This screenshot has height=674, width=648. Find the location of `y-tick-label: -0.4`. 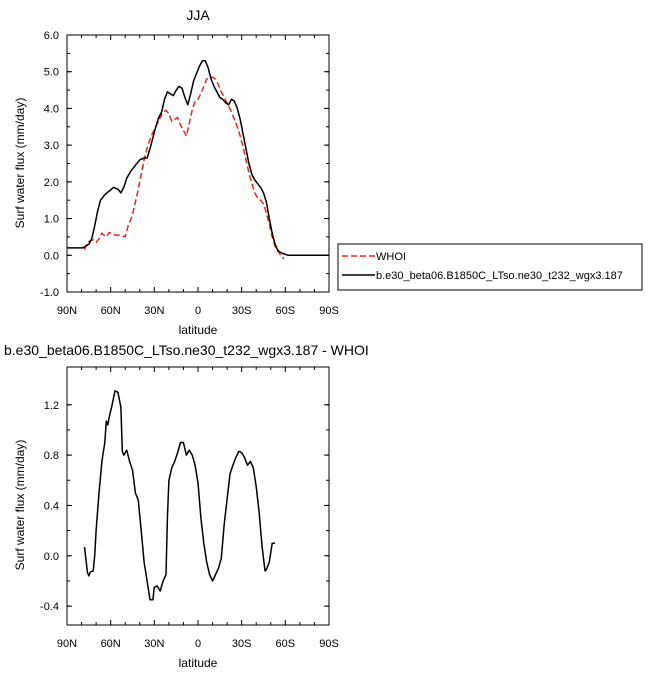

y-tick-label: -0.4 is located at coordinates (49, 607).